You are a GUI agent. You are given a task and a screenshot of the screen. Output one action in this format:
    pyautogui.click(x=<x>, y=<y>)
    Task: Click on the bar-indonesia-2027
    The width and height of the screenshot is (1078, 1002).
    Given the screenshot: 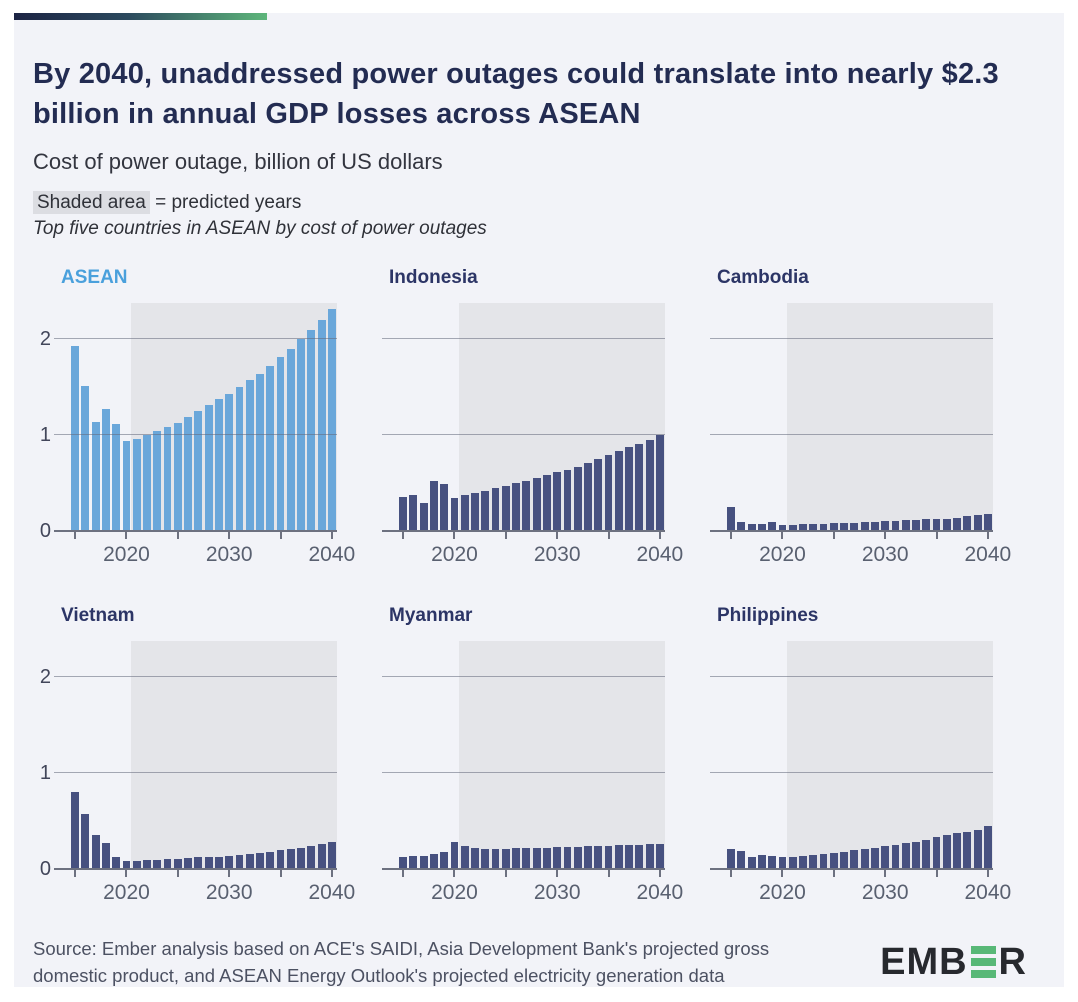 What is the action you would take?
    pyautogui.click(x=526, y=506)
    